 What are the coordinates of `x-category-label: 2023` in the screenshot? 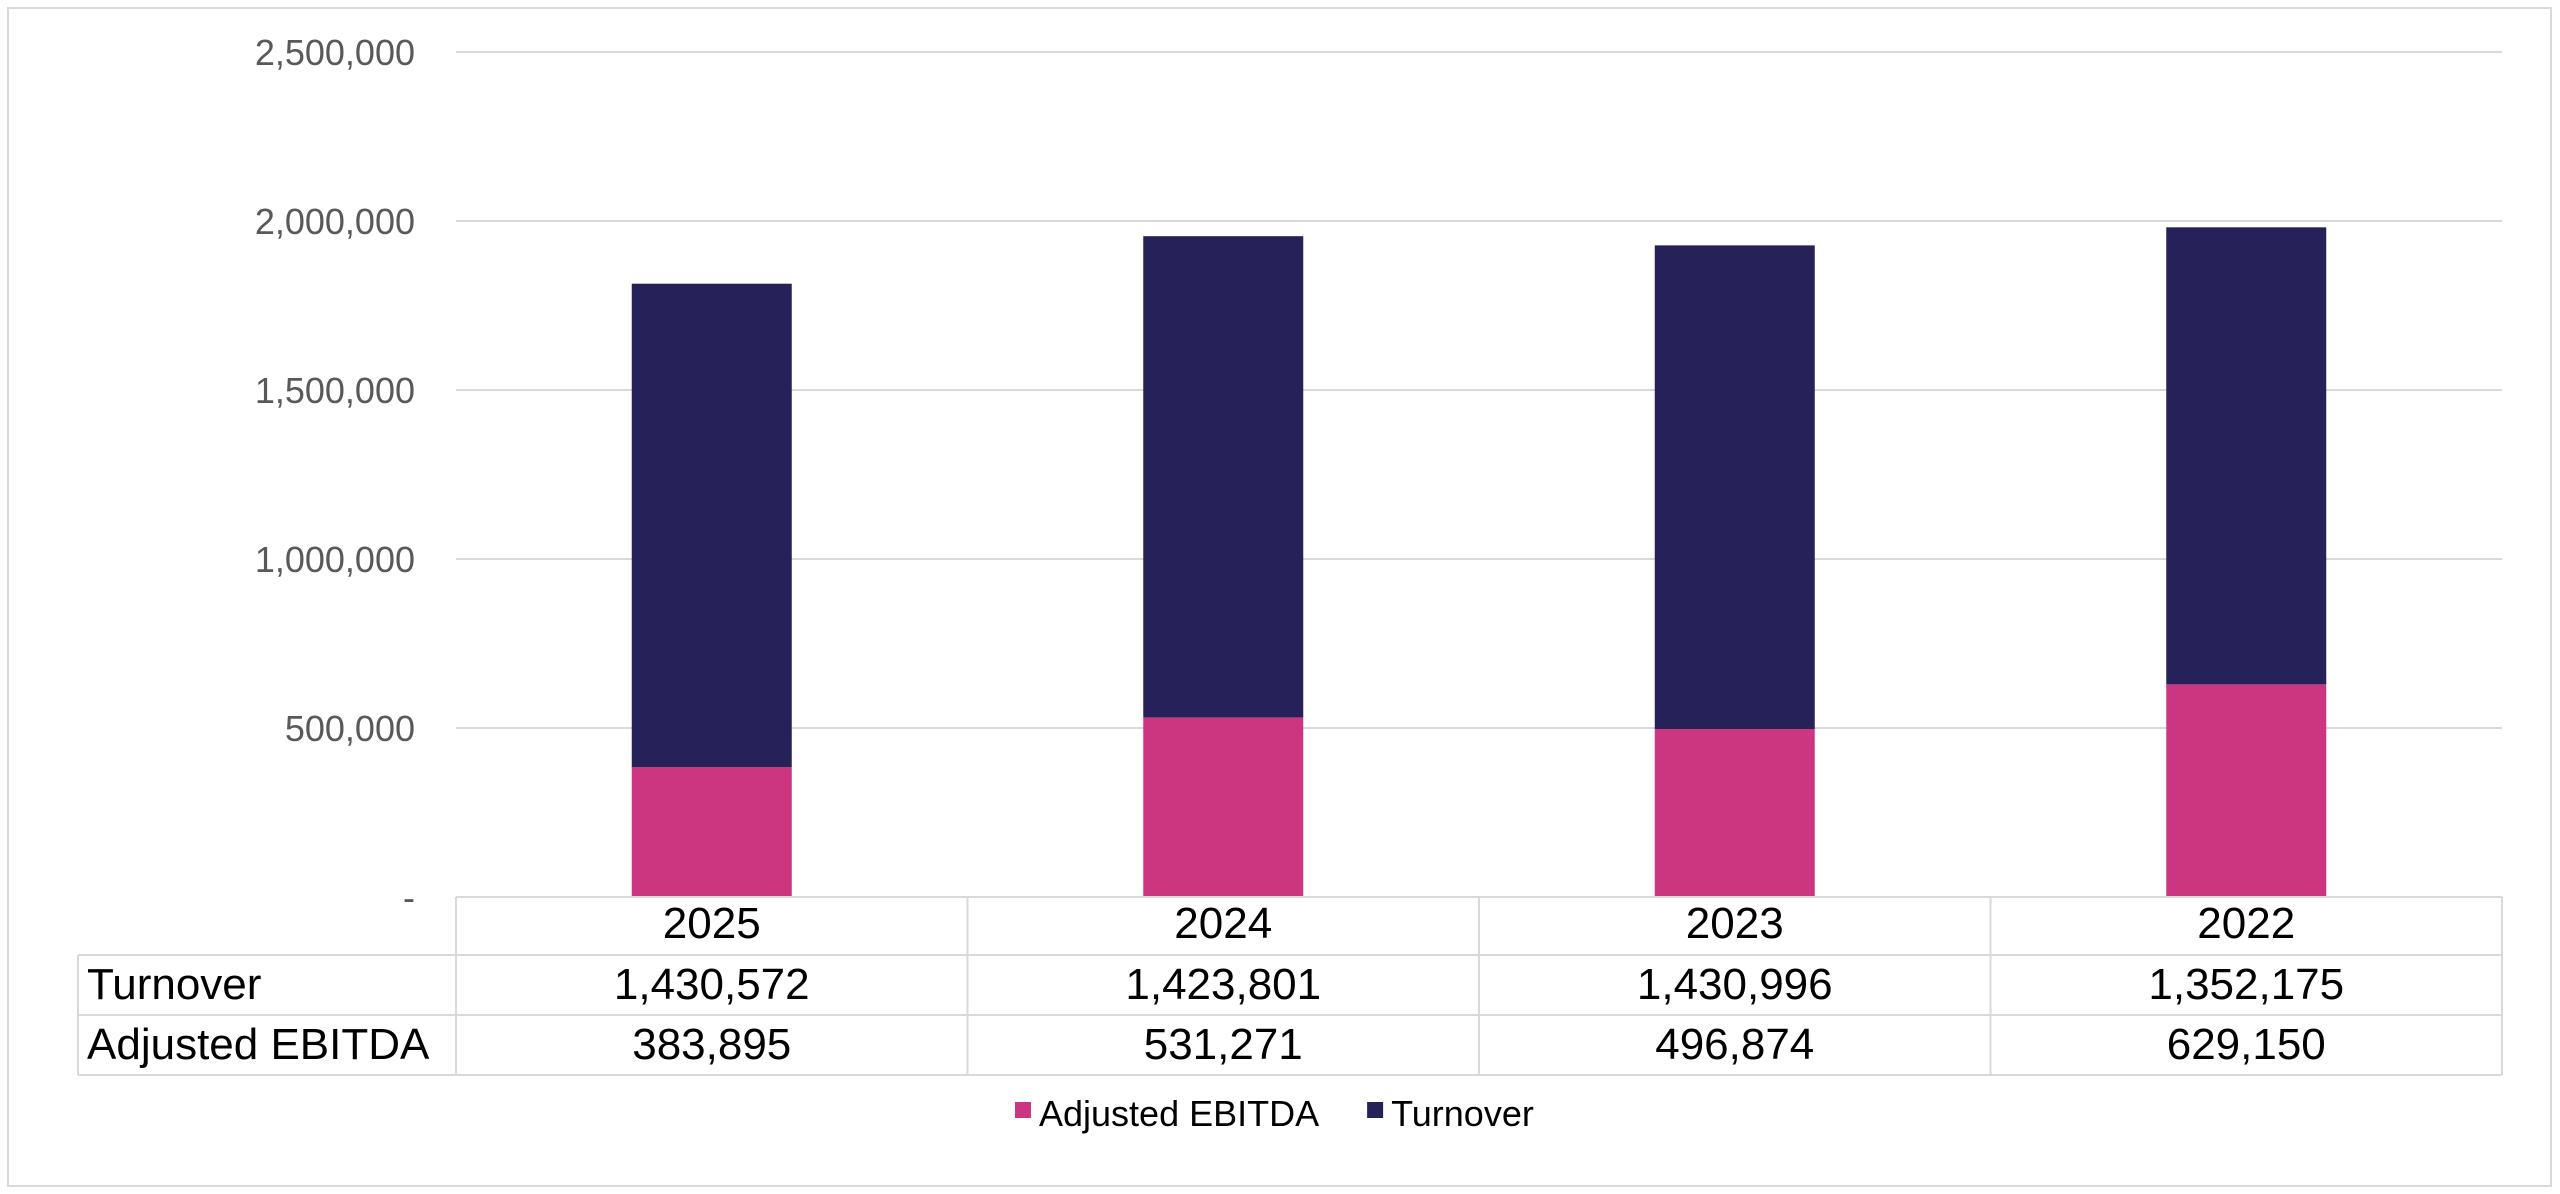 It's located at (1735, 923).